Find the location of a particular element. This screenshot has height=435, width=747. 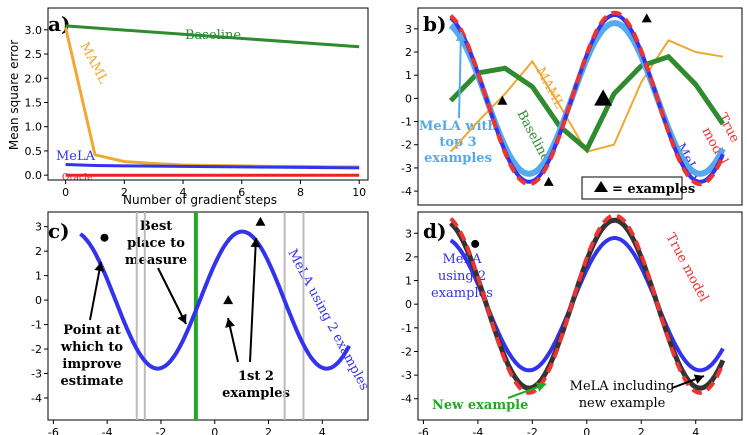

panel-c-marked-point is located at coordinates (104, 237).